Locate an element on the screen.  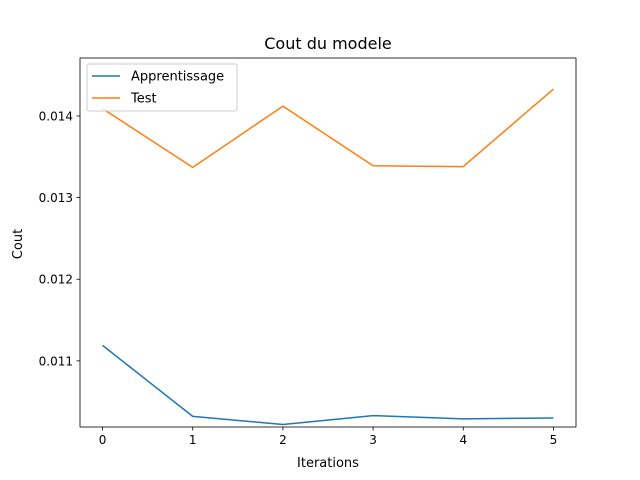
y-axis-label: Cout is located at coordinates (18, 244).